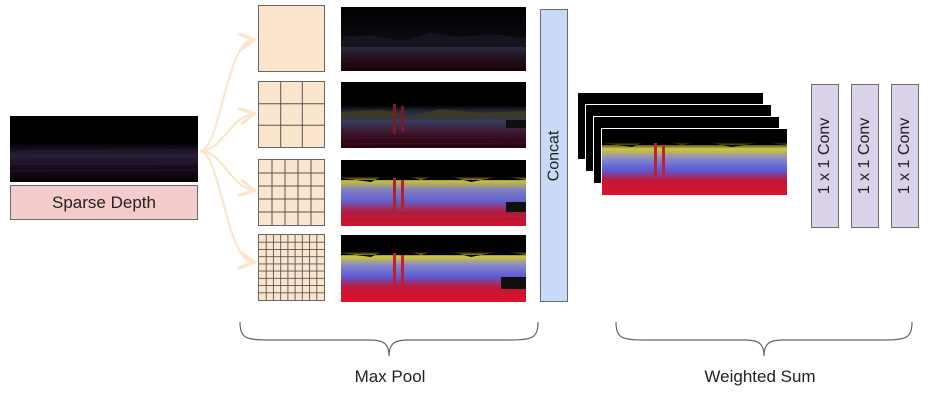 Image resolution: width=950 pixels, height=419 pixels. What do you see at coordinates (104, 149) in the screenshot?
I see `sparse-depth-image` at bounding box center [104, 149].